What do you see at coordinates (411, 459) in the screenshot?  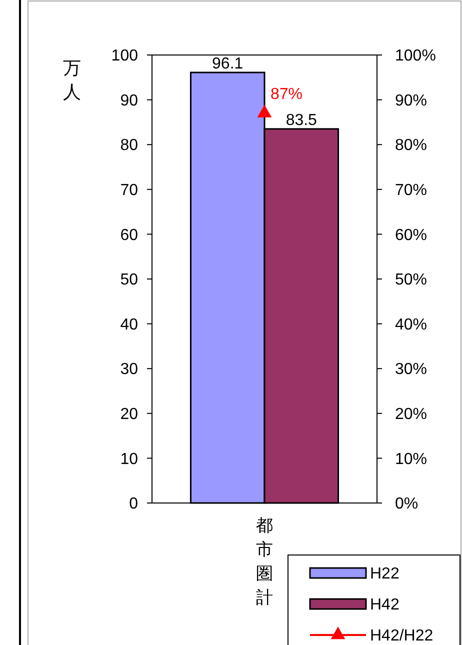 I see `y2-tick-label: 10%` at bounding box center [411, 459].